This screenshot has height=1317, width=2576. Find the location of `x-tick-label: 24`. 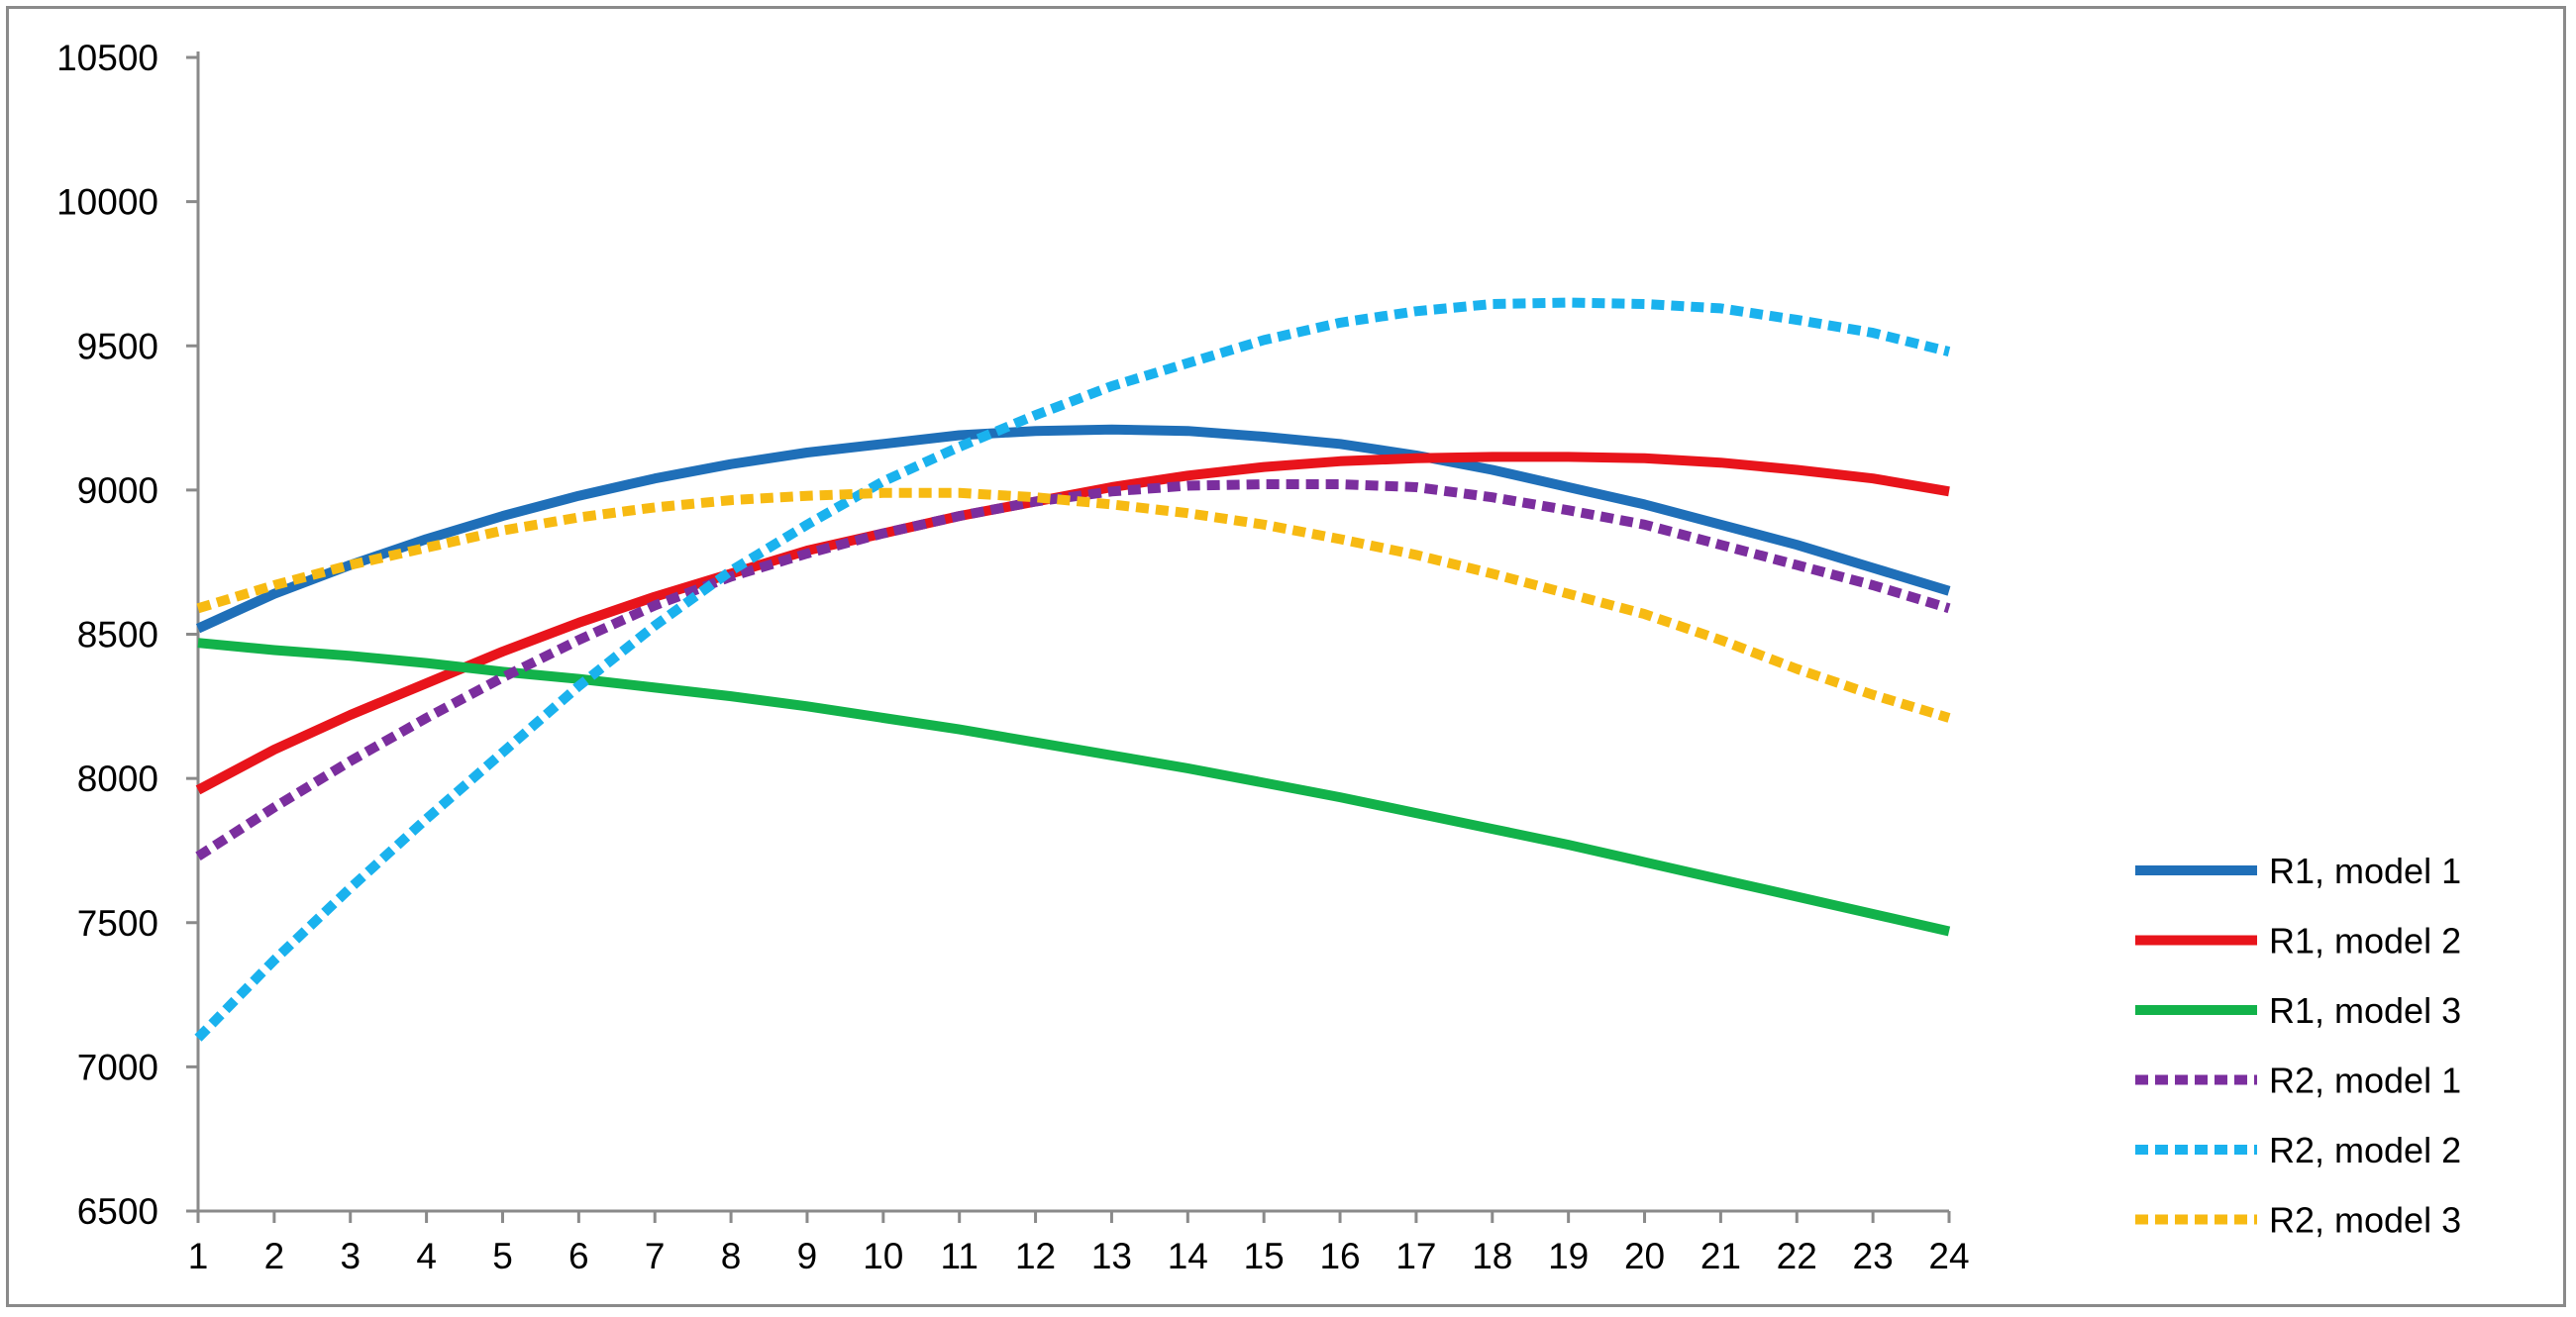

x-tick-label: 24 is located at coordinates (1948, 1256).